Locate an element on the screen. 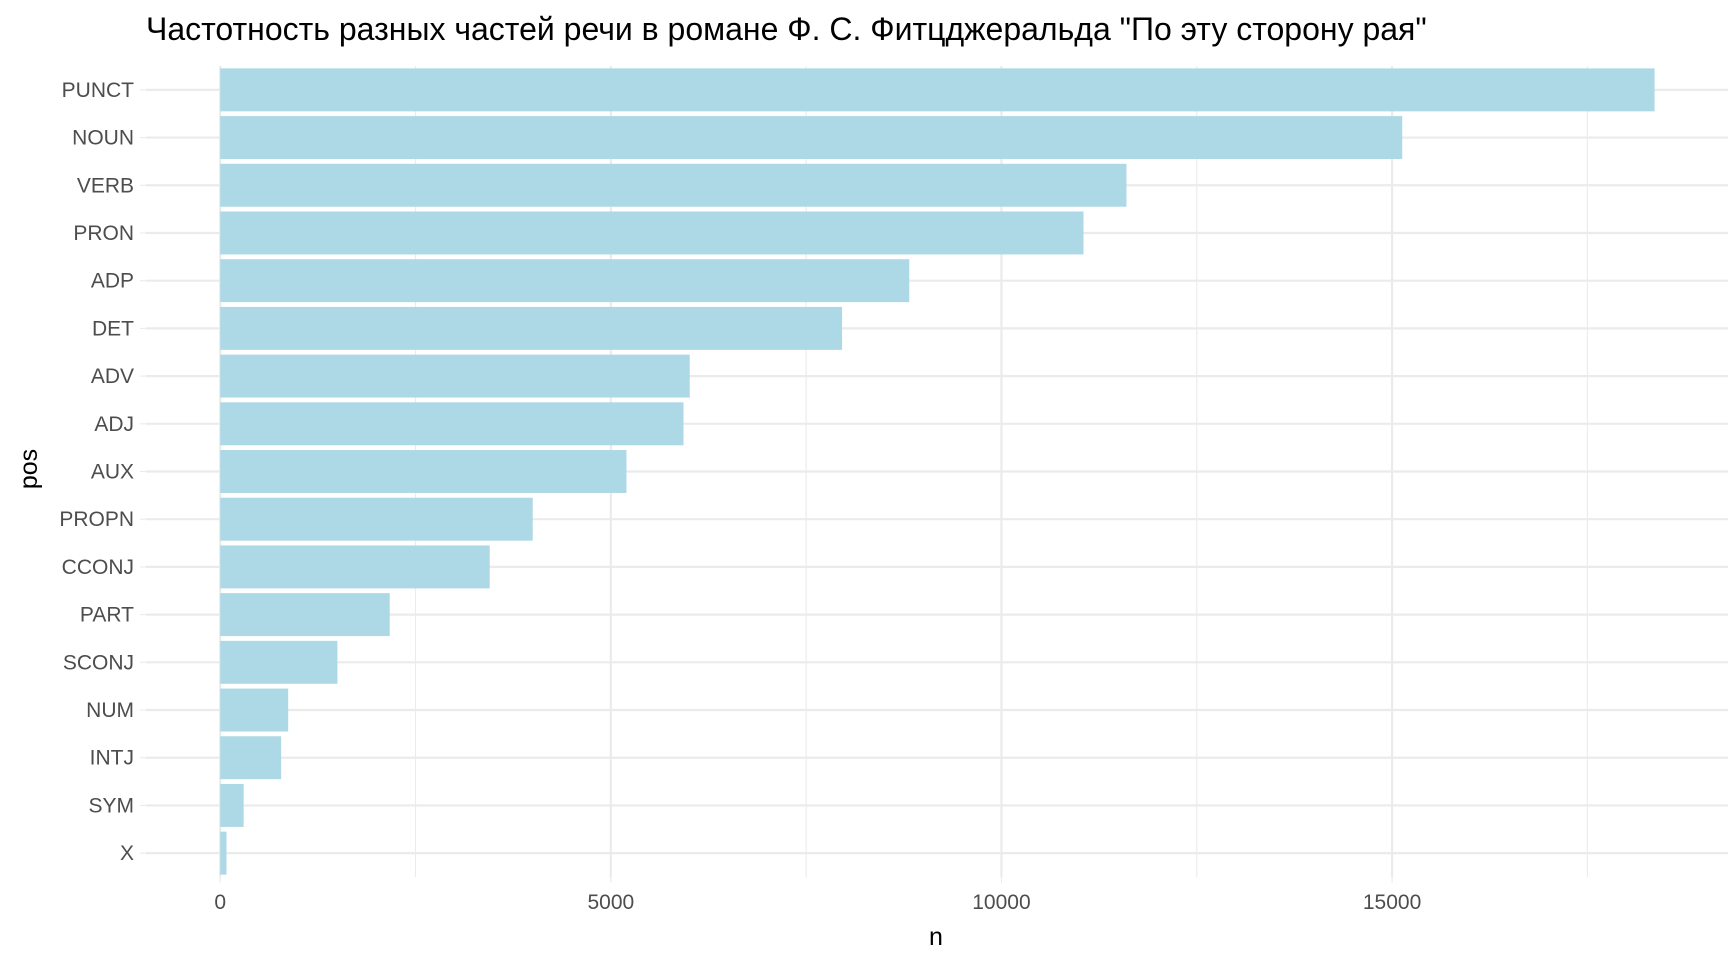 This screenshot has width=1728, height=960. y-tick-label: SYM is located at coordinates (111, 805).